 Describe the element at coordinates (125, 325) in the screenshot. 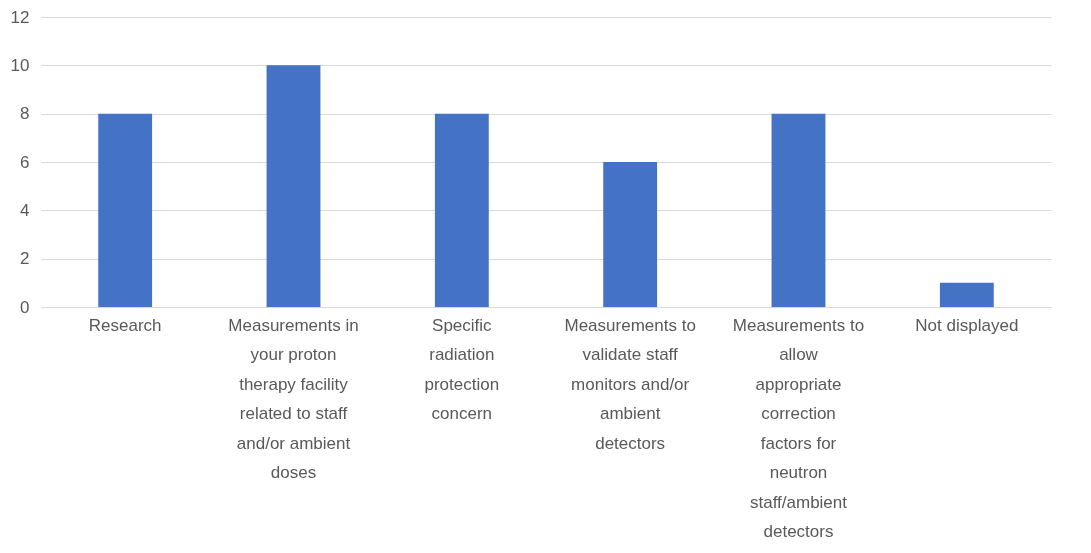

I see `x-tick-label: Research` at that location.